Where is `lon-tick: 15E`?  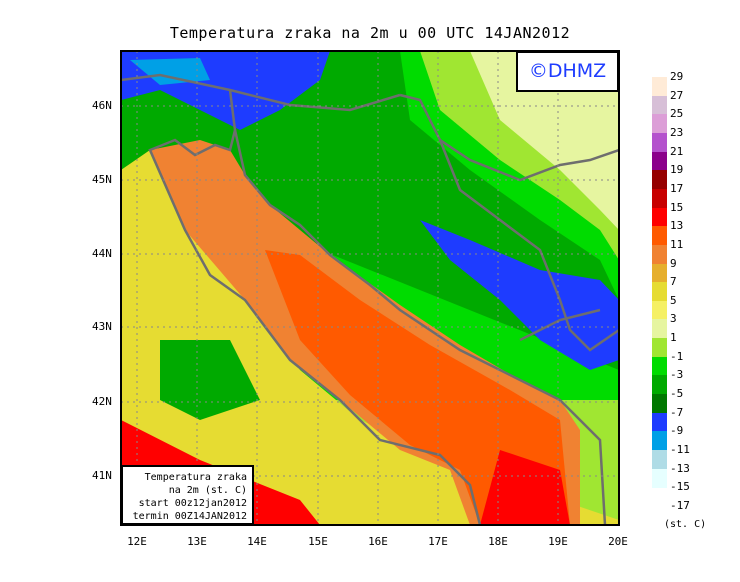
lon-tick: 15E is located at coordinates (318, 541).